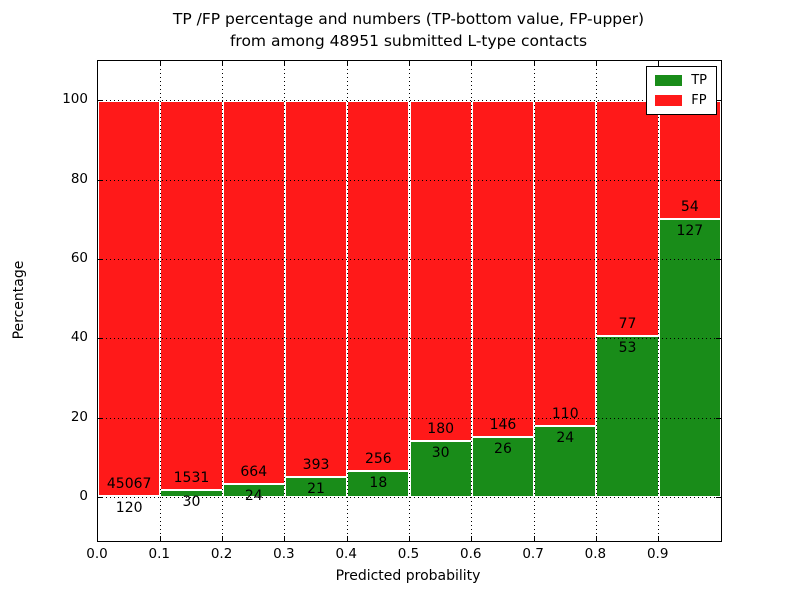 This screenshot has width=800, height=600. Describe the element at coordinates (699, 80) in the screenshot. I see `legend-label-tp: TP` at that location.